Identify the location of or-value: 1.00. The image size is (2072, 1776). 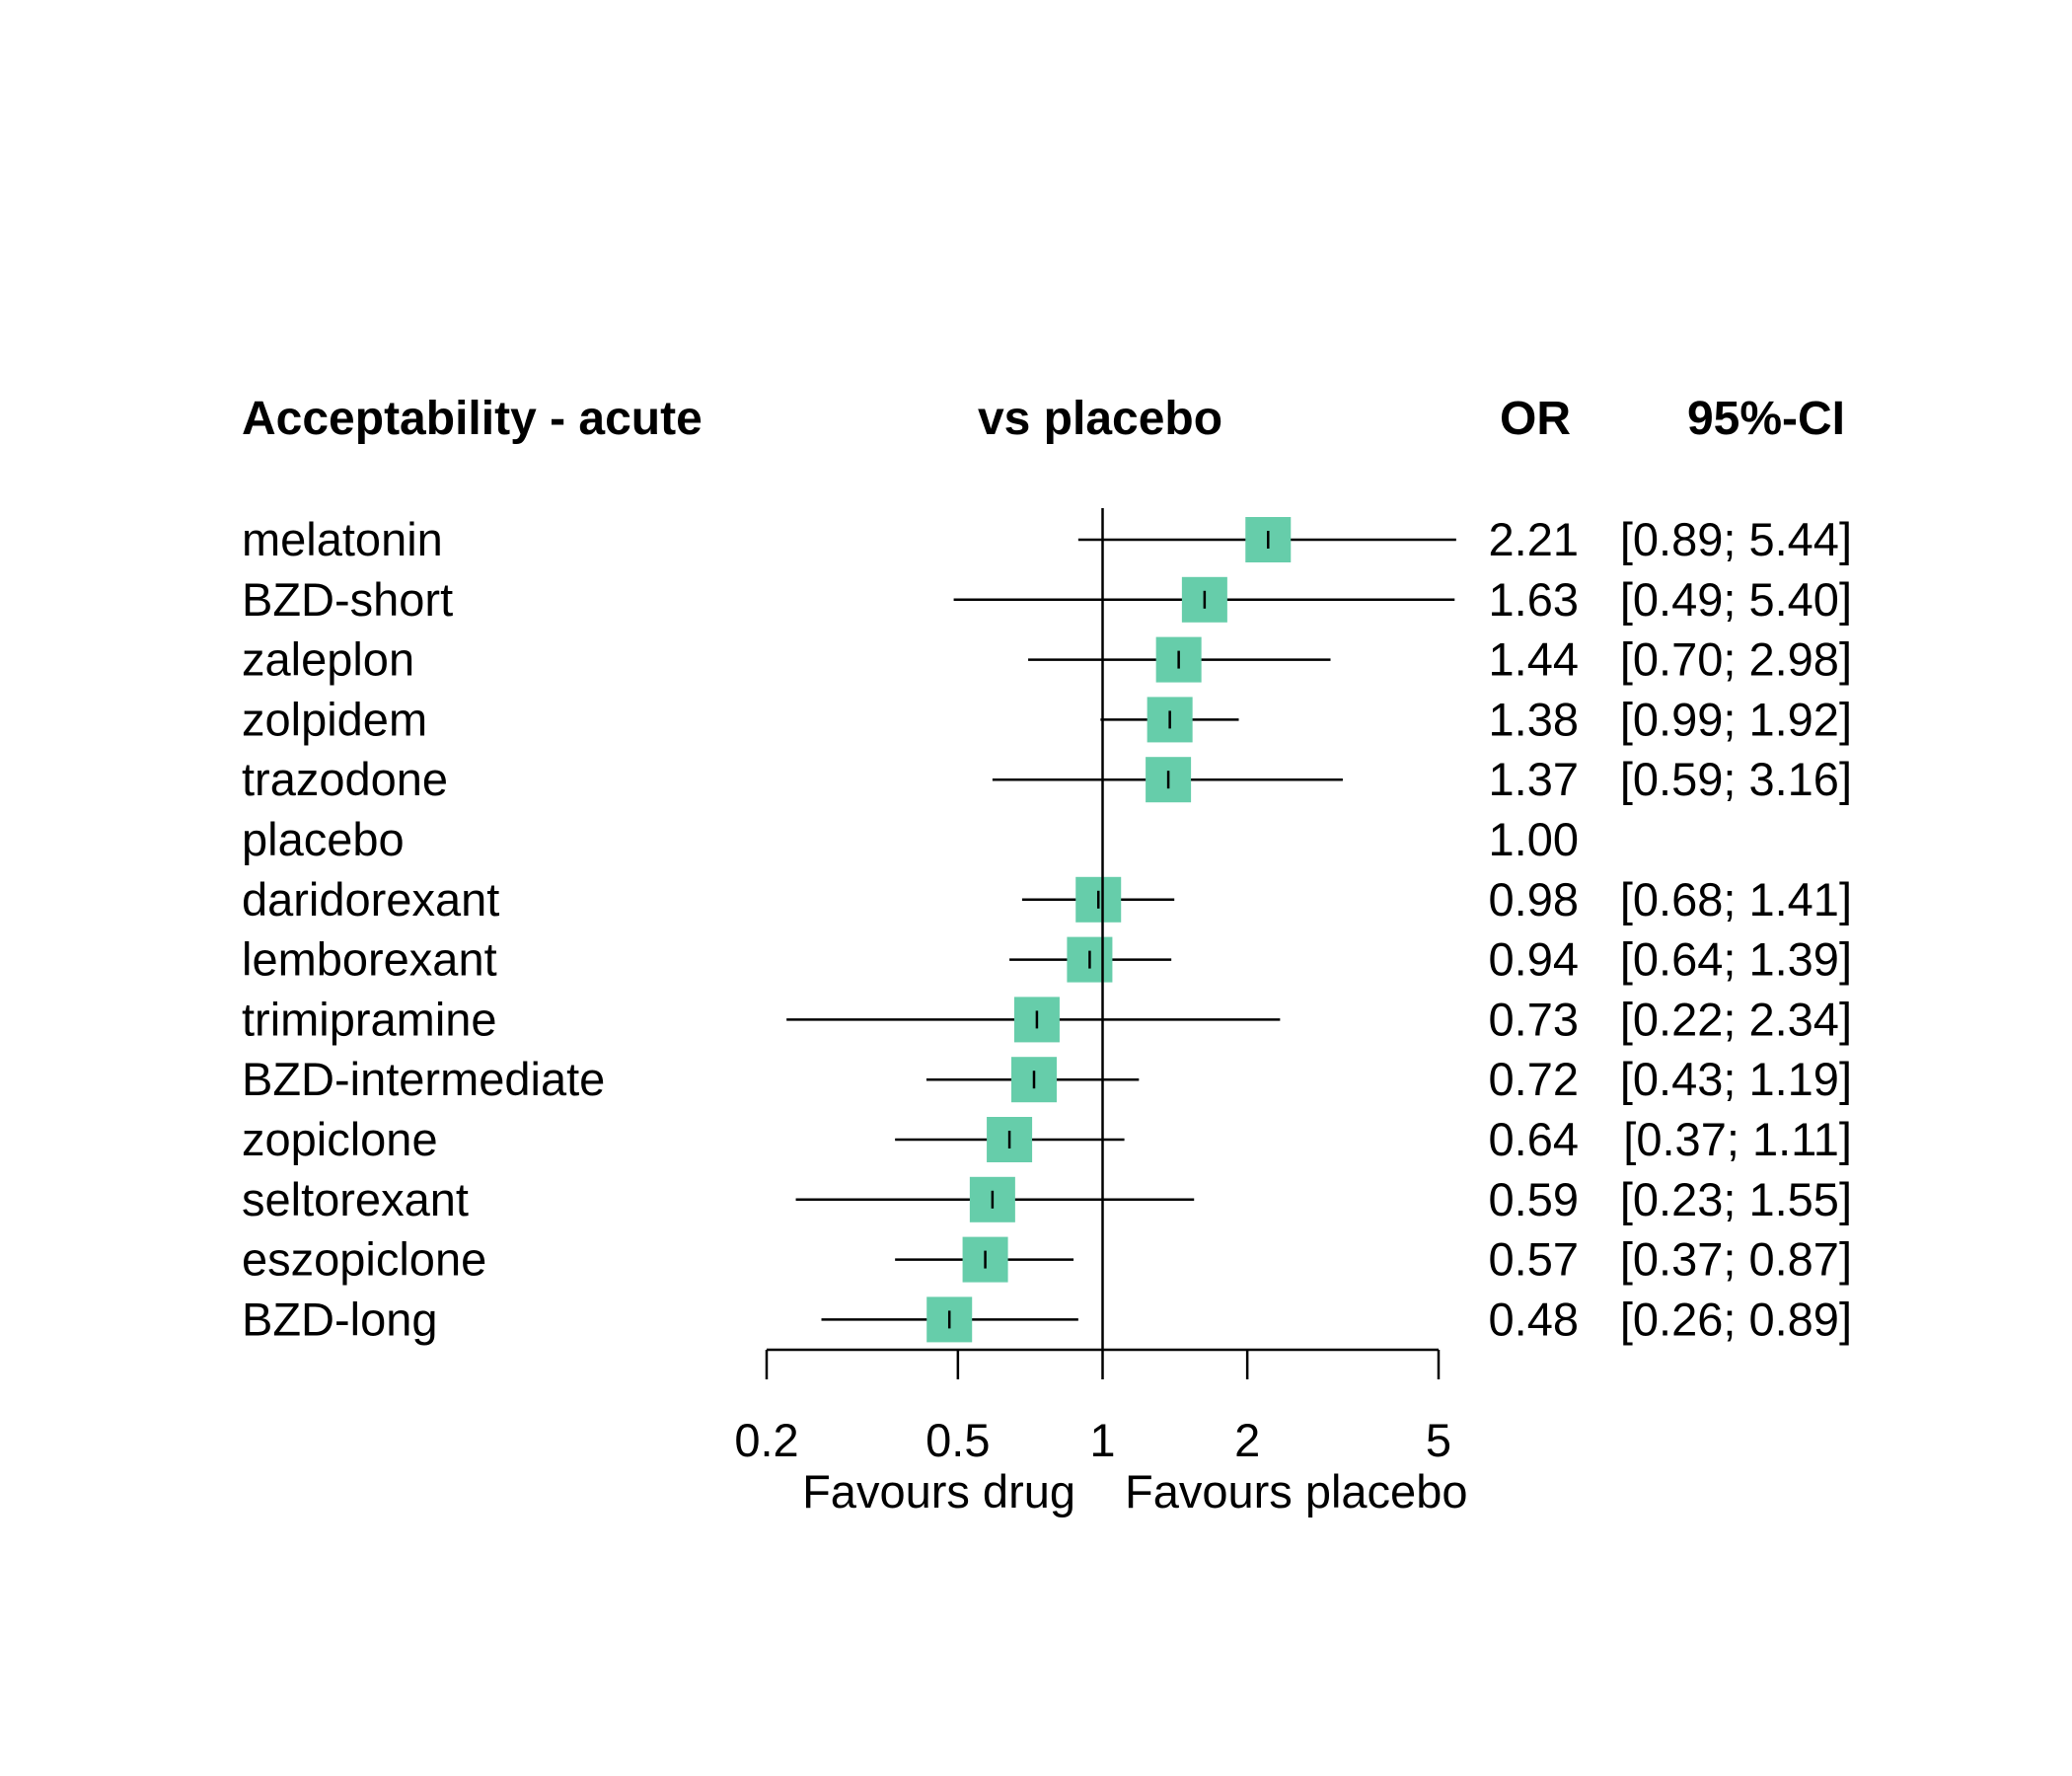
(1534, 839).